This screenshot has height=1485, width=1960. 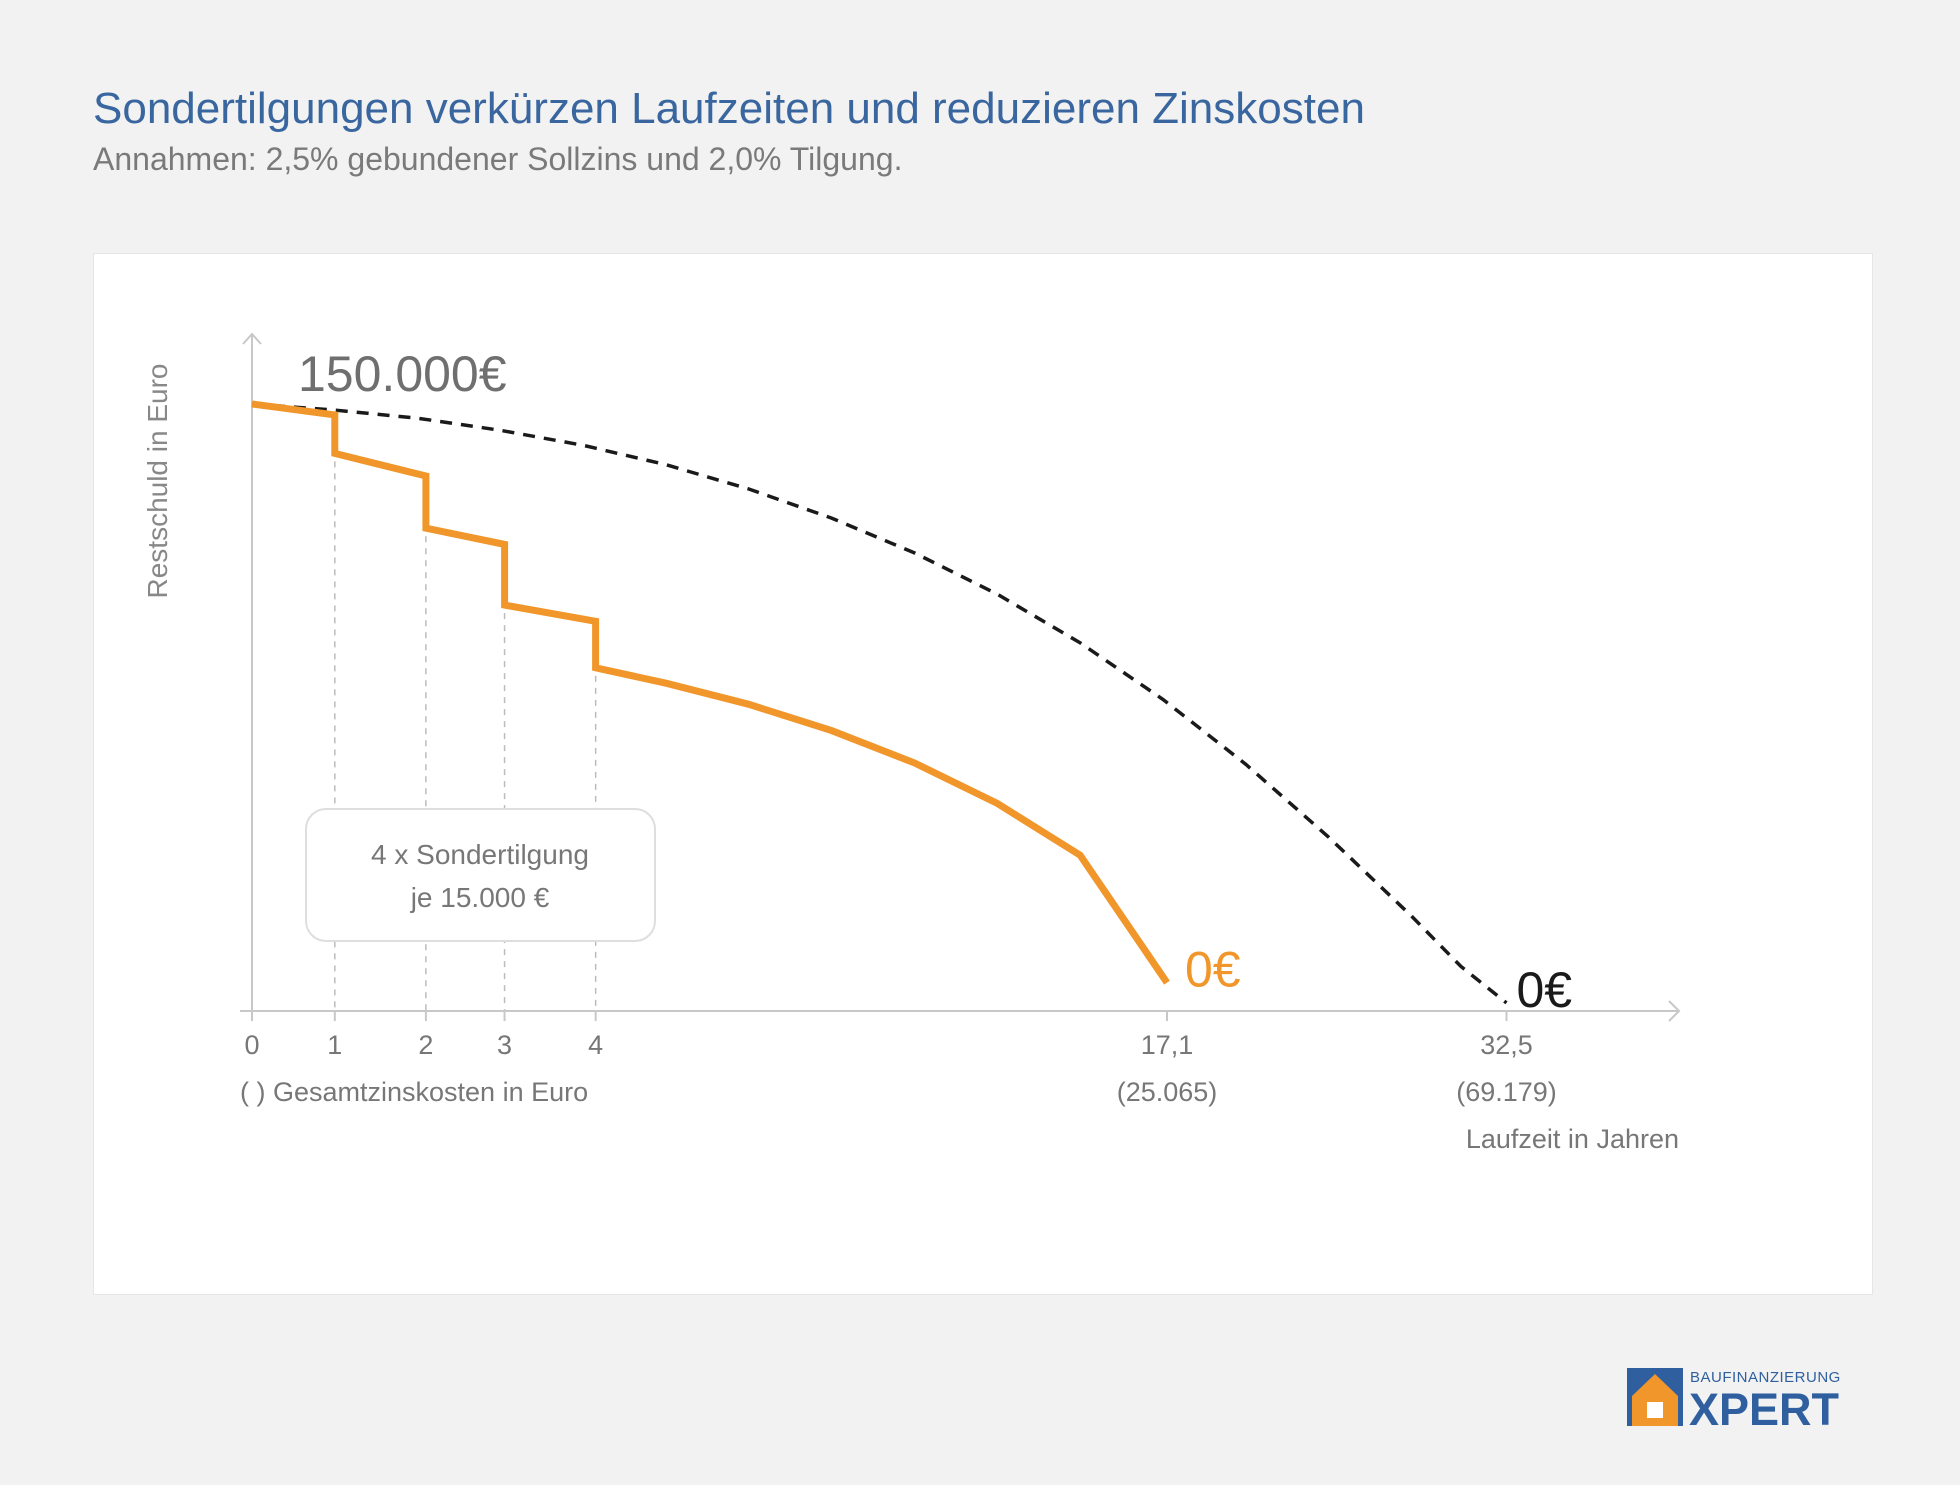 What do you see at coordinates (251, 1045) in the screenshot?
I see `x-tick-label: 0` at bounding box center [251, 1045].